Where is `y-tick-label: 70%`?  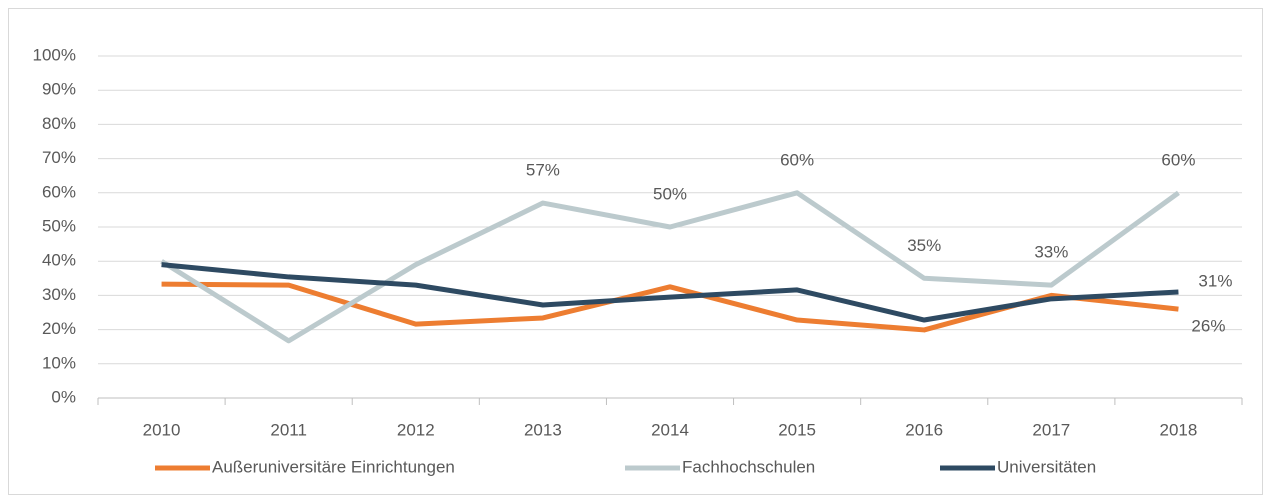
y-tick-label: 70% is located at coordinates (59, 157).